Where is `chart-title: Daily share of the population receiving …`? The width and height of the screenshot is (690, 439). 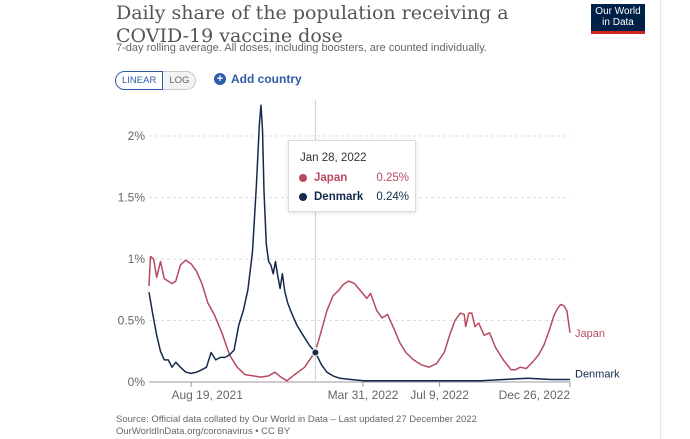
chart-title: Daily share of the population receiving … is located at coordinates (312, 24).